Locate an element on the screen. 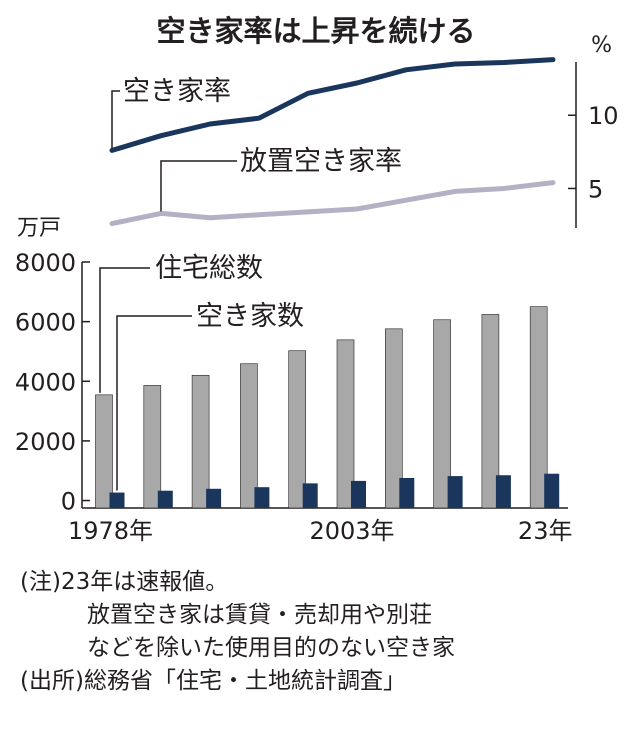  label-vacant-houses: 空き家数 is located at coordinates (250, 316).